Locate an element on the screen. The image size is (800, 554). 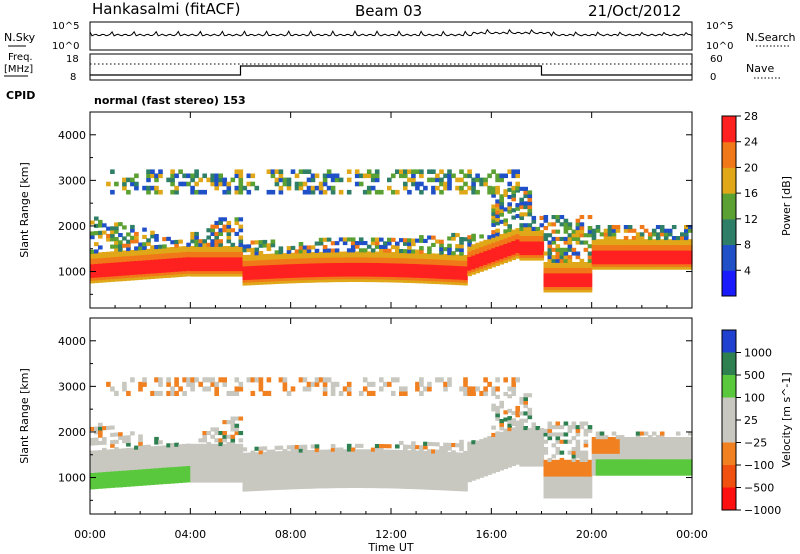
colorbar-swatch is located at coordinates (729, 206).